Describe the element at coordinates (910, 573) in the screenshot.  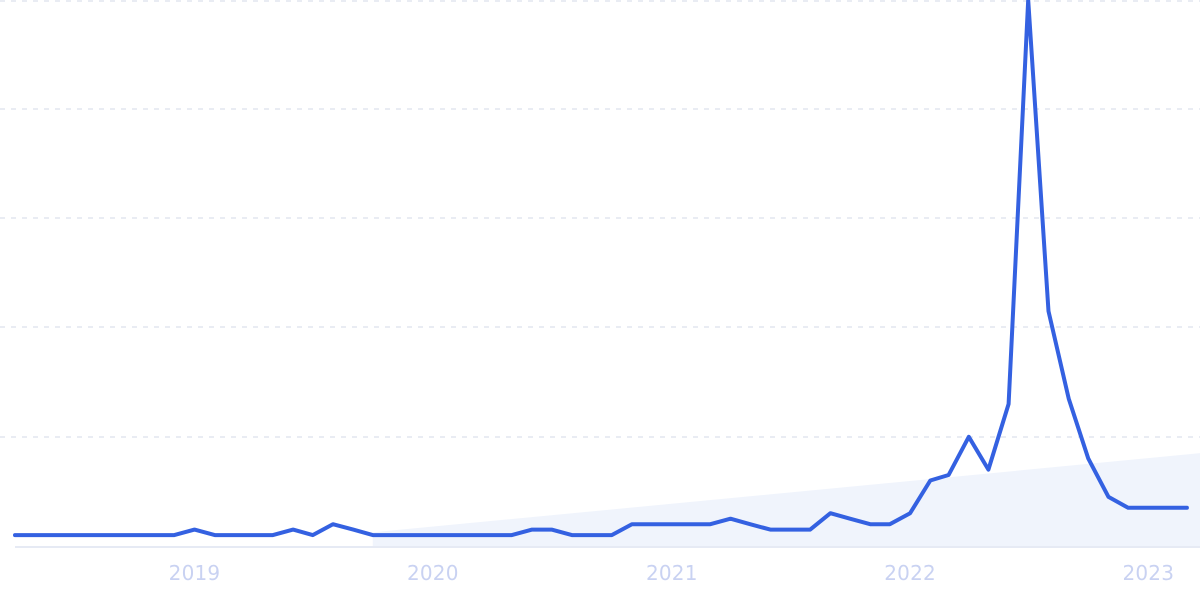
I see `x-tick-label-2022: 2022` at that location.